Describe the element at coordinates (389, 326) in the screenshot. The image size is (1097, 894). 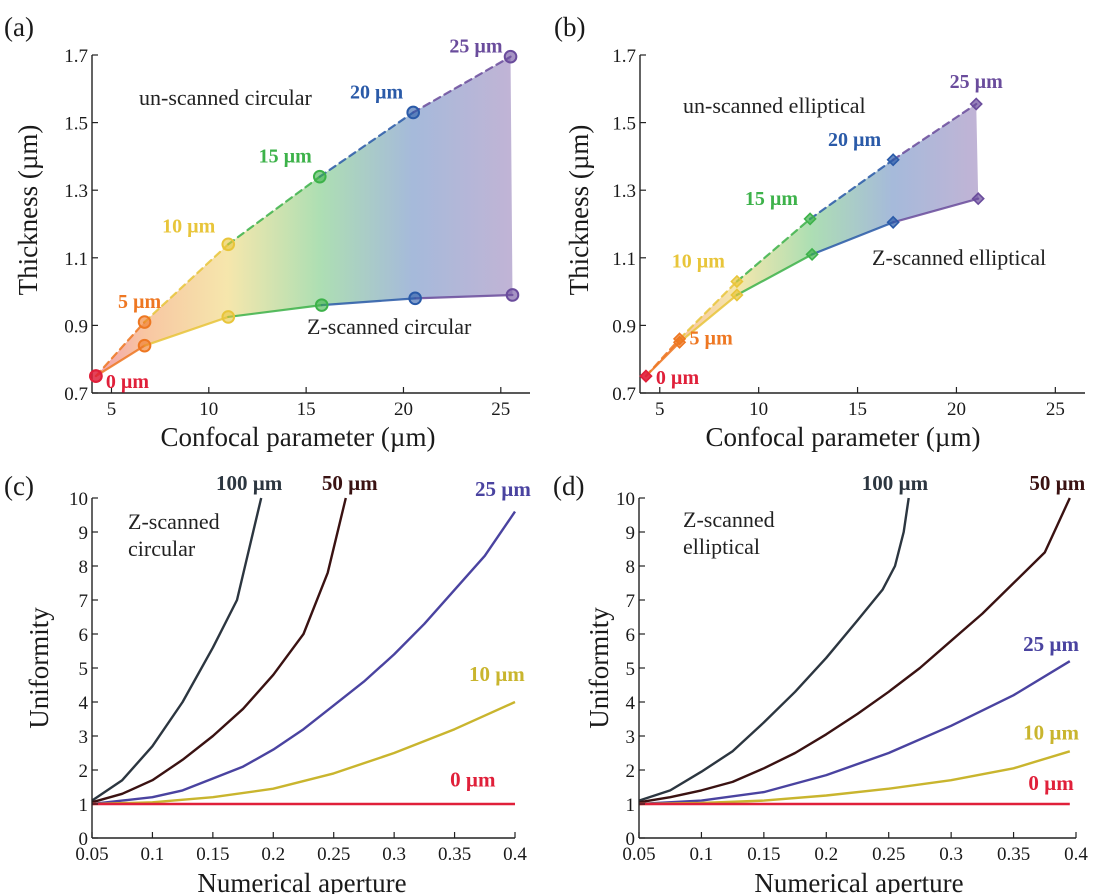
I see `panel-a-series-name-zscanned: Z-scanned circular` at that location.